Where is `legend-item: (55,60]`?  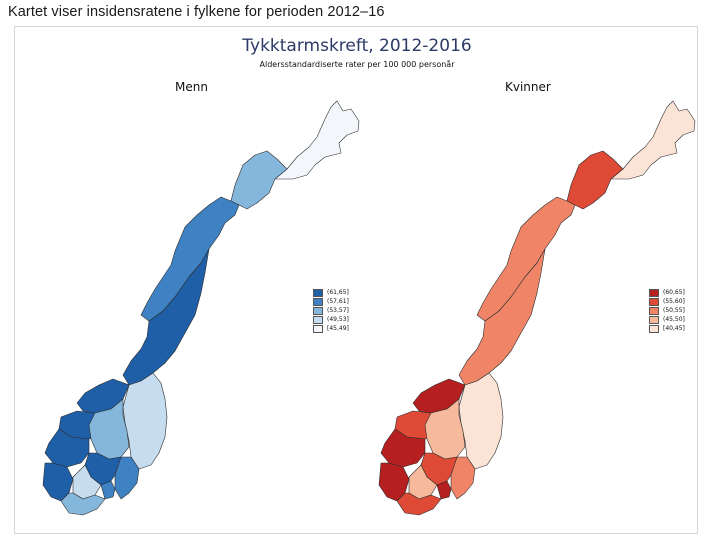
legend-item: (55,60] is located at coordinates (667, 301).